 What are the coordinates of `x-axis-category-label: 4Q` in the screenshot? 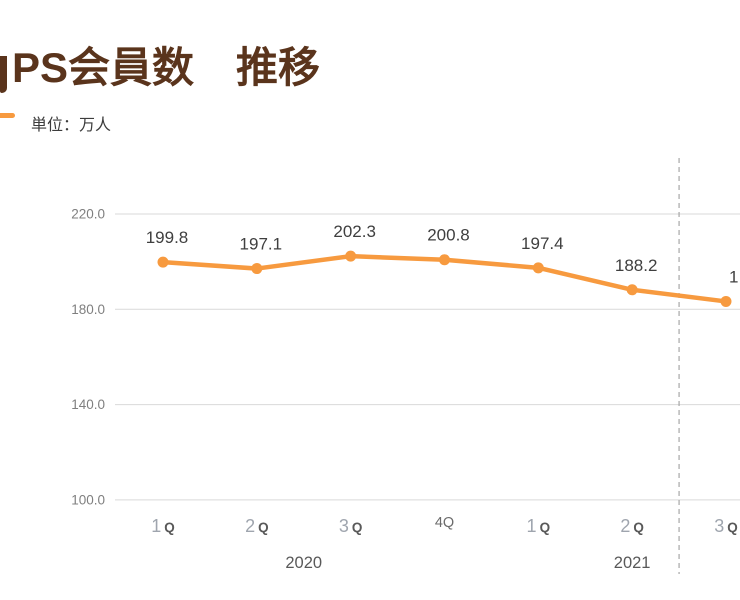 It's located at (444, 523).